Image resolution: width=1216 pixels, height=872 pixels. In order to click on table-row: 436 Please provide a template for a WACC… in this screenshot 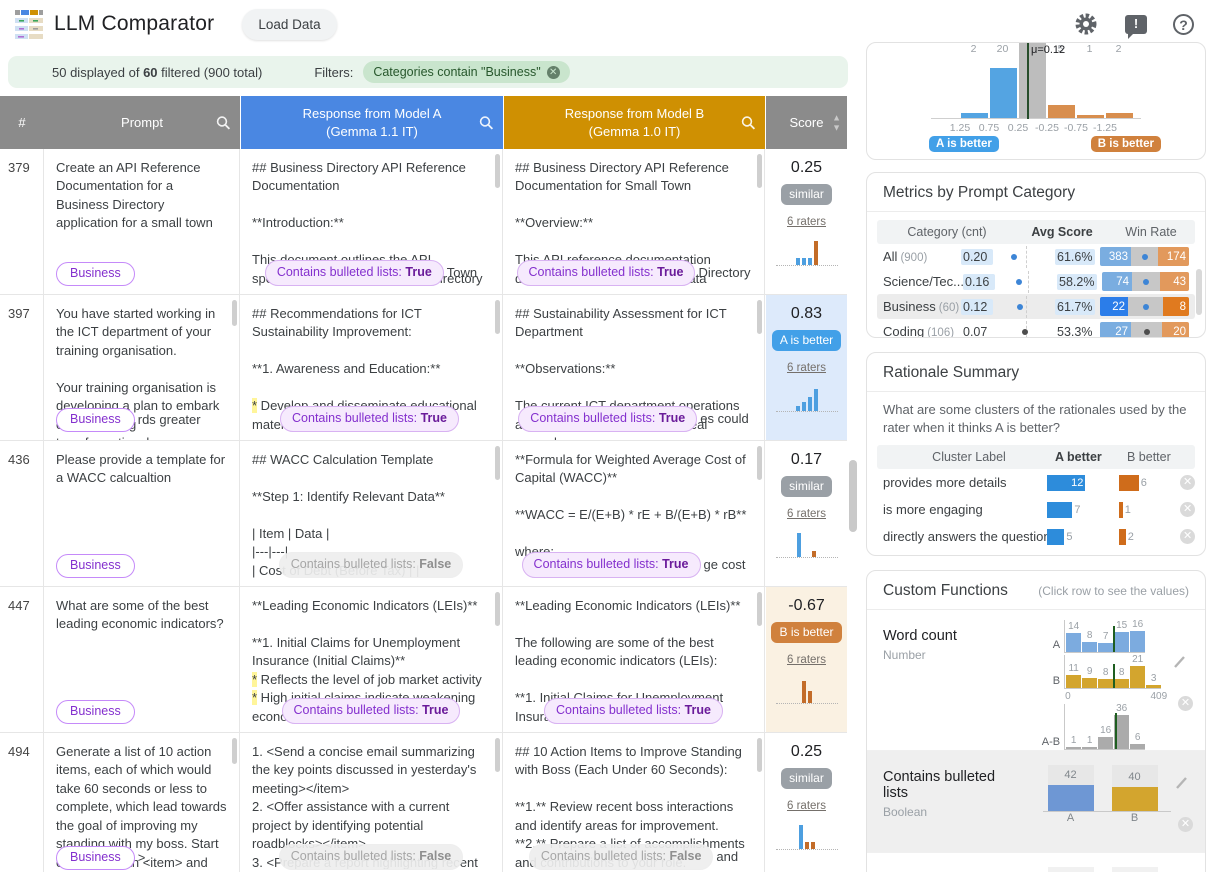, I will do `click(423, 514)`.